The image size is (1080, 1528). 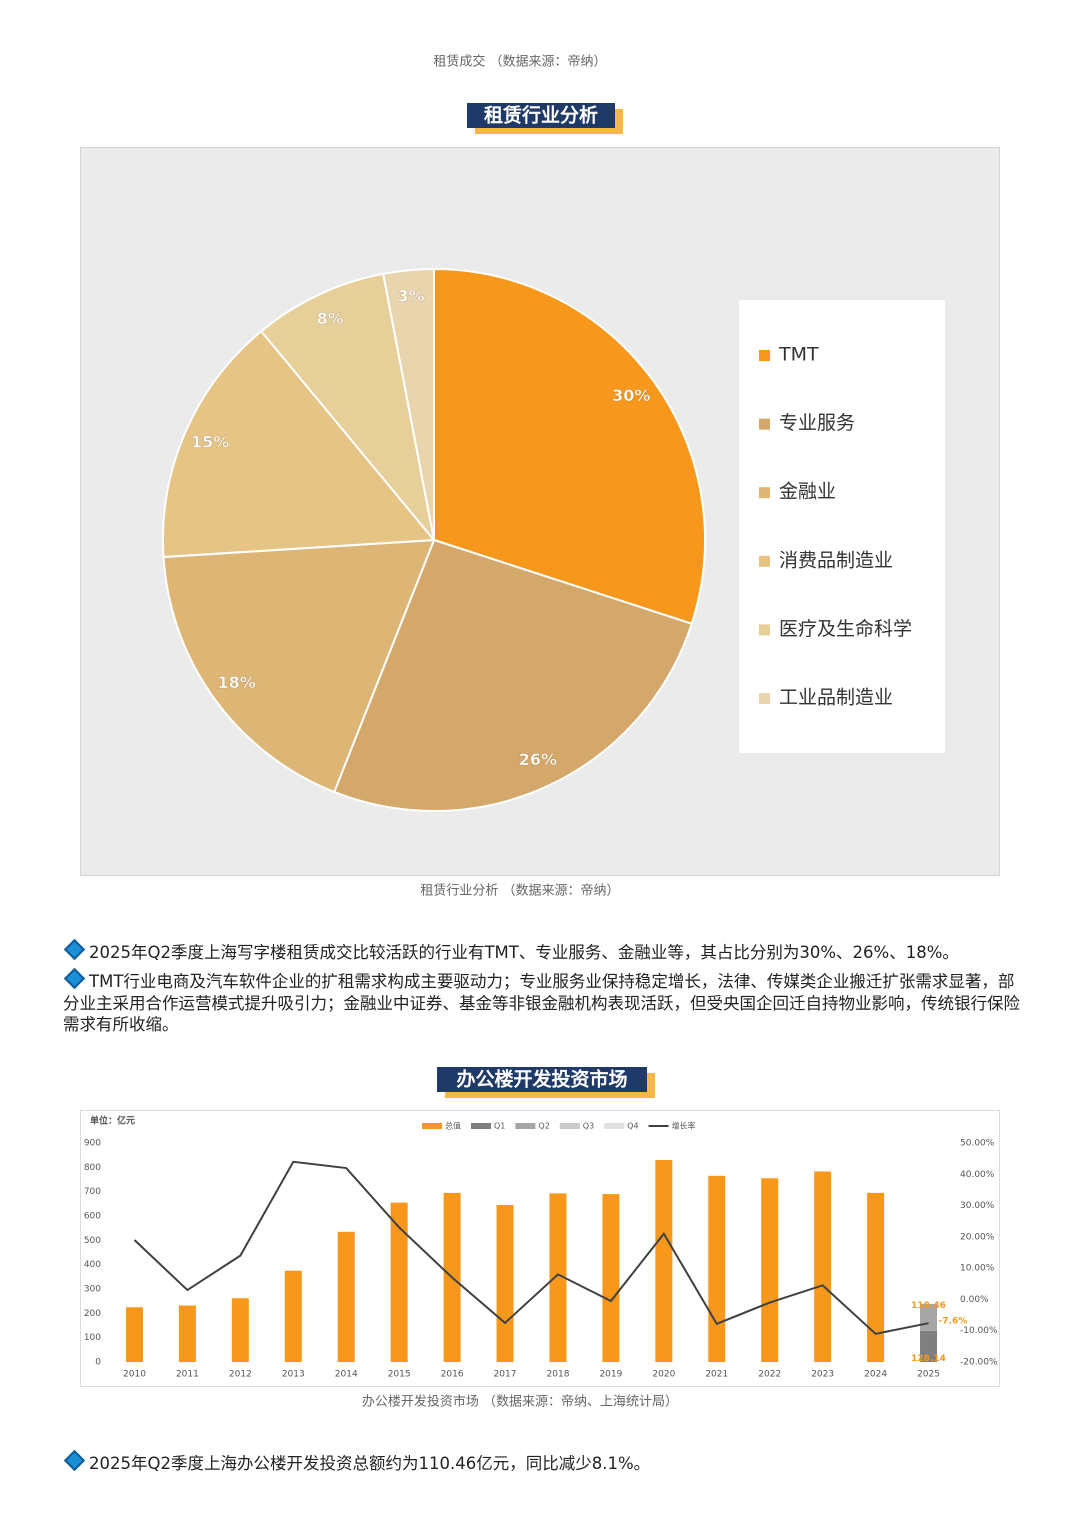 I want to click on y-tick-label: 200, so click(x=92, y=1314).